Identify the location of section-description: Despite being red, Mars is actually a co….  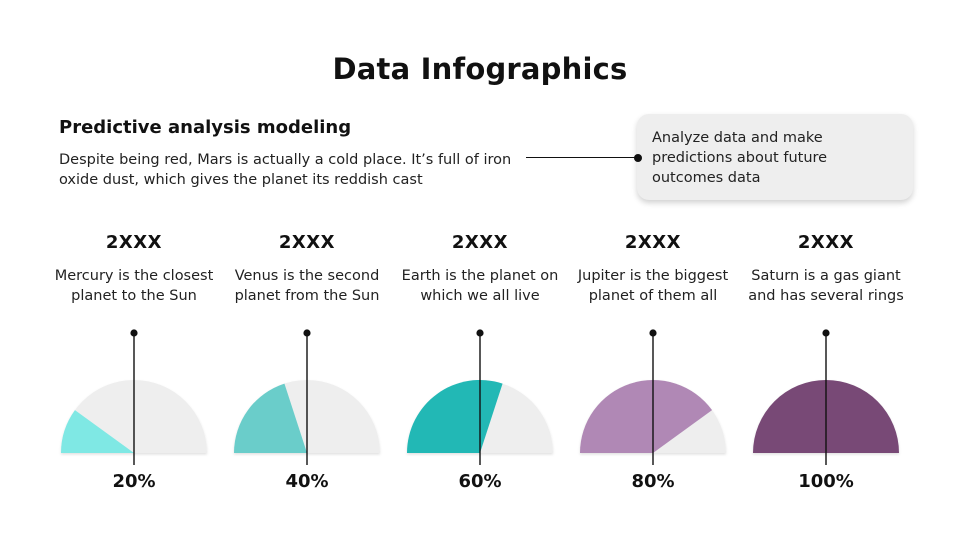
(285, 170).